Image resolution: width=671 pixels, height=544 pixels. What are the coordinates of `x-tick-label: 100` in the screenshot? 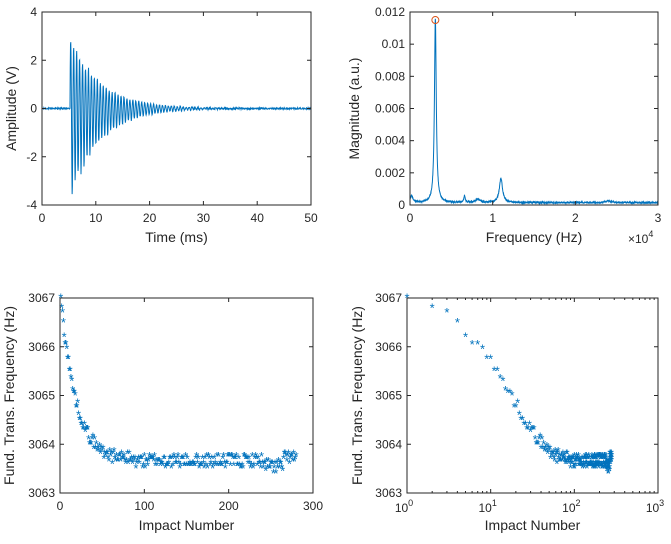 It's located at (404, 506).